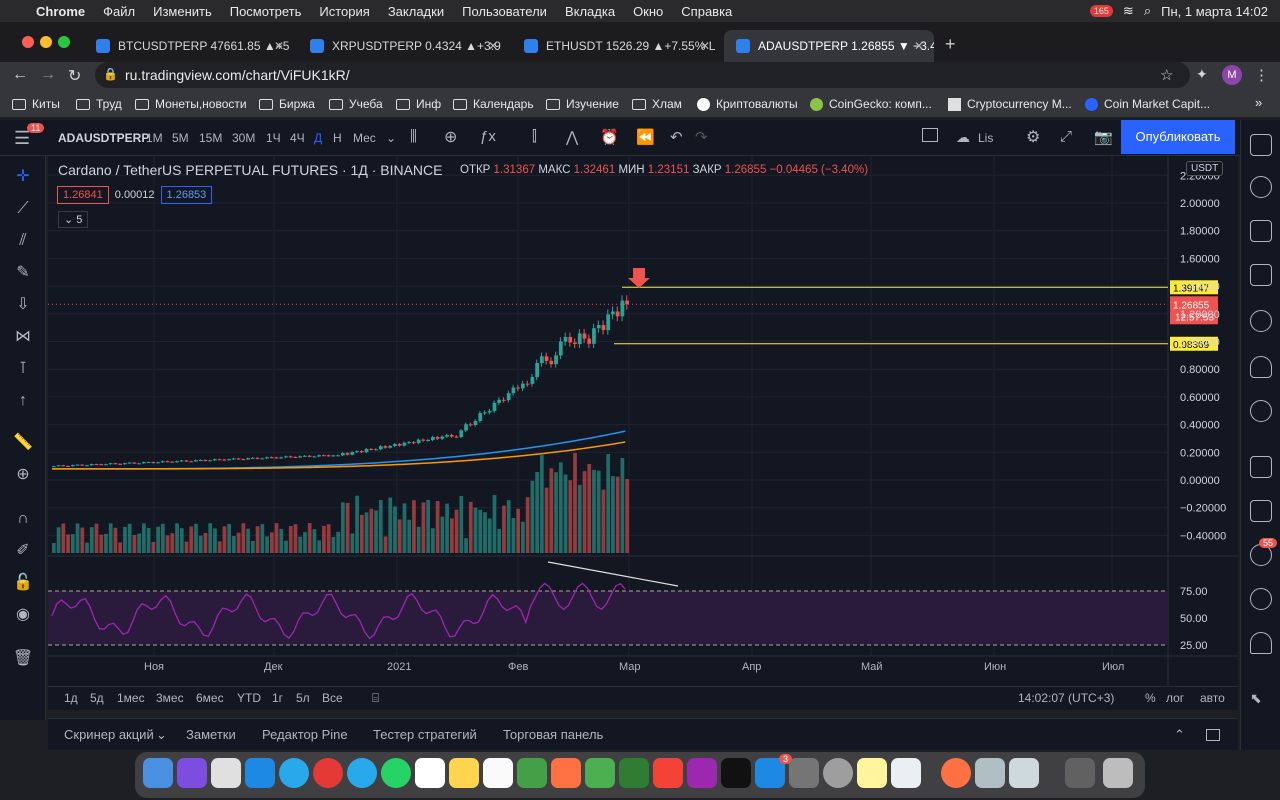 This screenshot has width=1280, height=800. I want to click on star-icon: ☆, so click(1167, 75).